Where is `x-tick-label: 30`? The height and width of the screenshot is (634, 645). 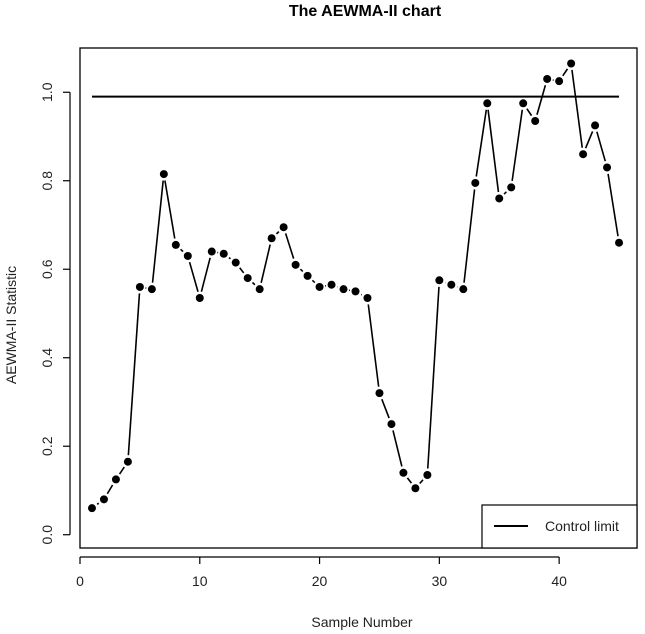
x-tick-label: 30 is located at coordinates (440, 581).